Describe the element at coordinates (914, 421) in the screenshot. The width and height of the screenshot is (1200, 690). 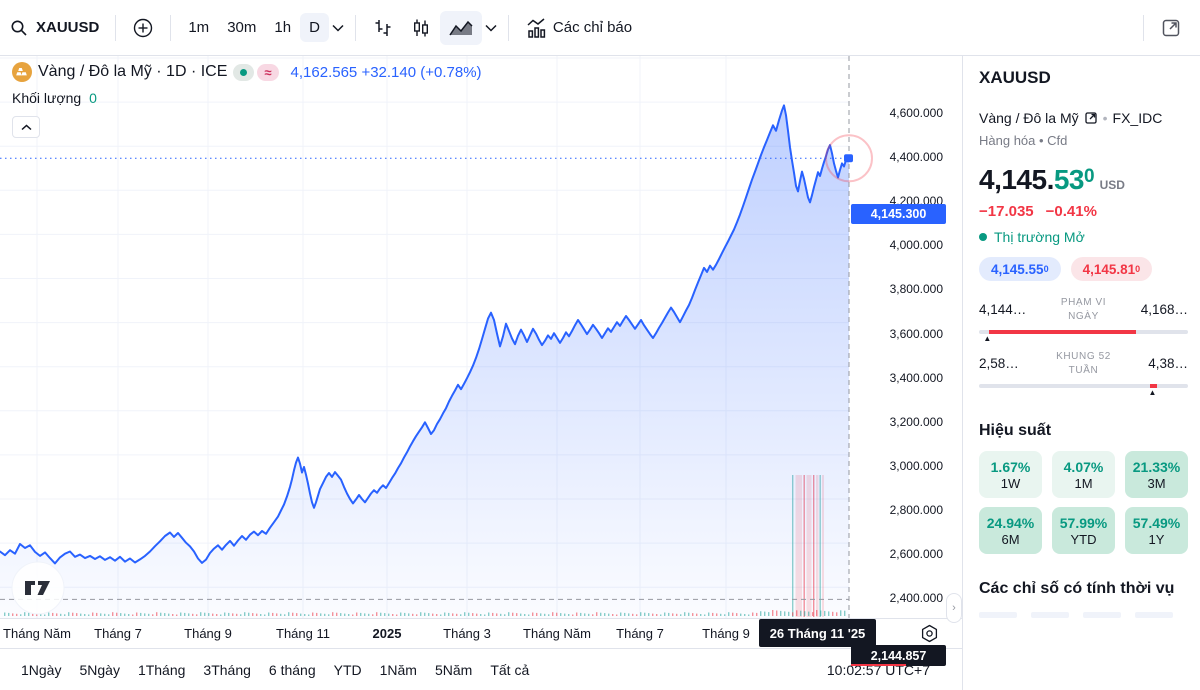
I see `price-tick-3200: 3,200.000` at that location.